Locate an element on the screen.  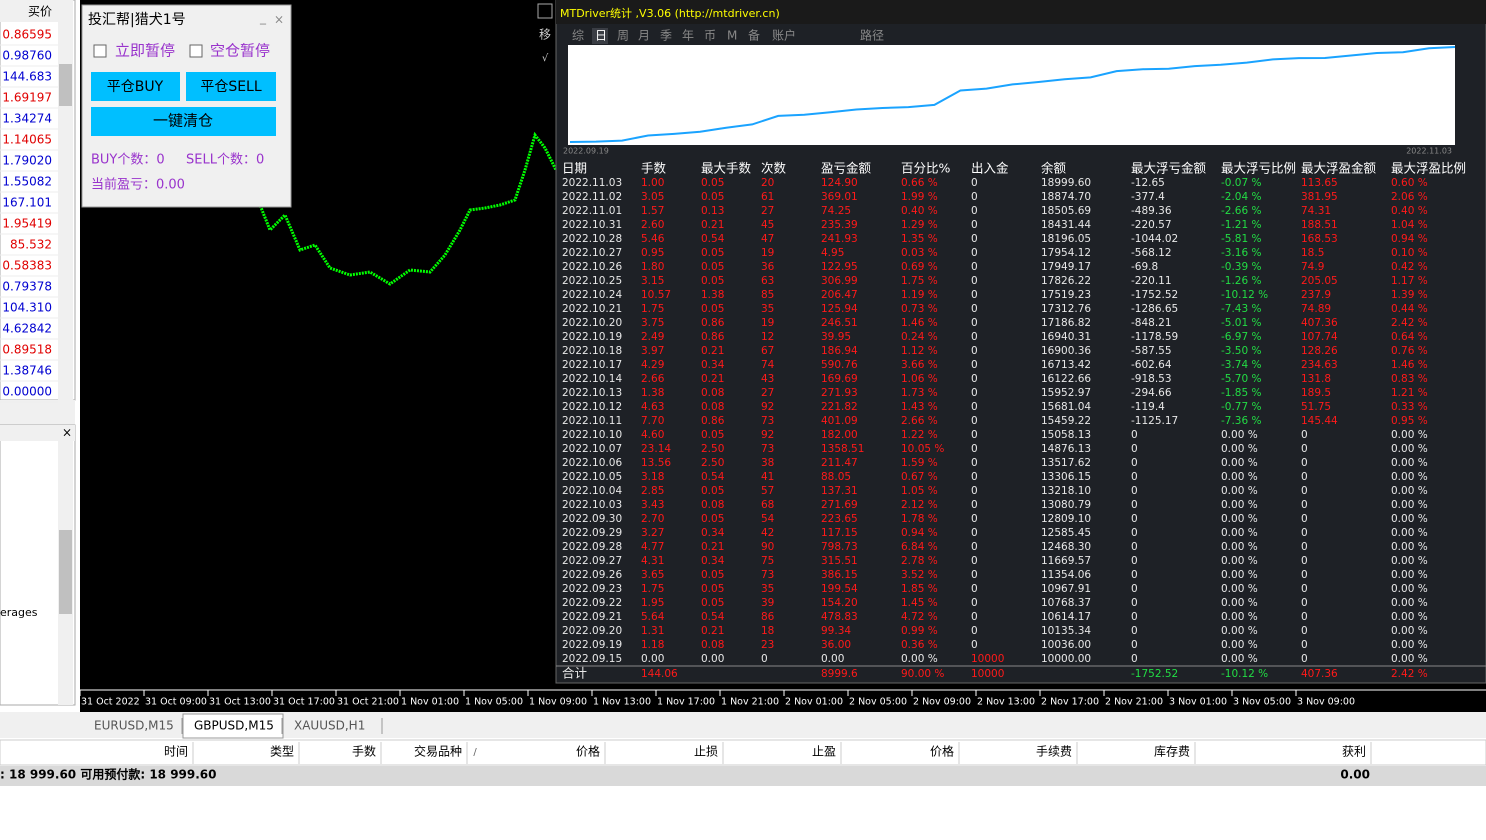
table-cell: 1.04 % is located at coordinates (1409, 225).